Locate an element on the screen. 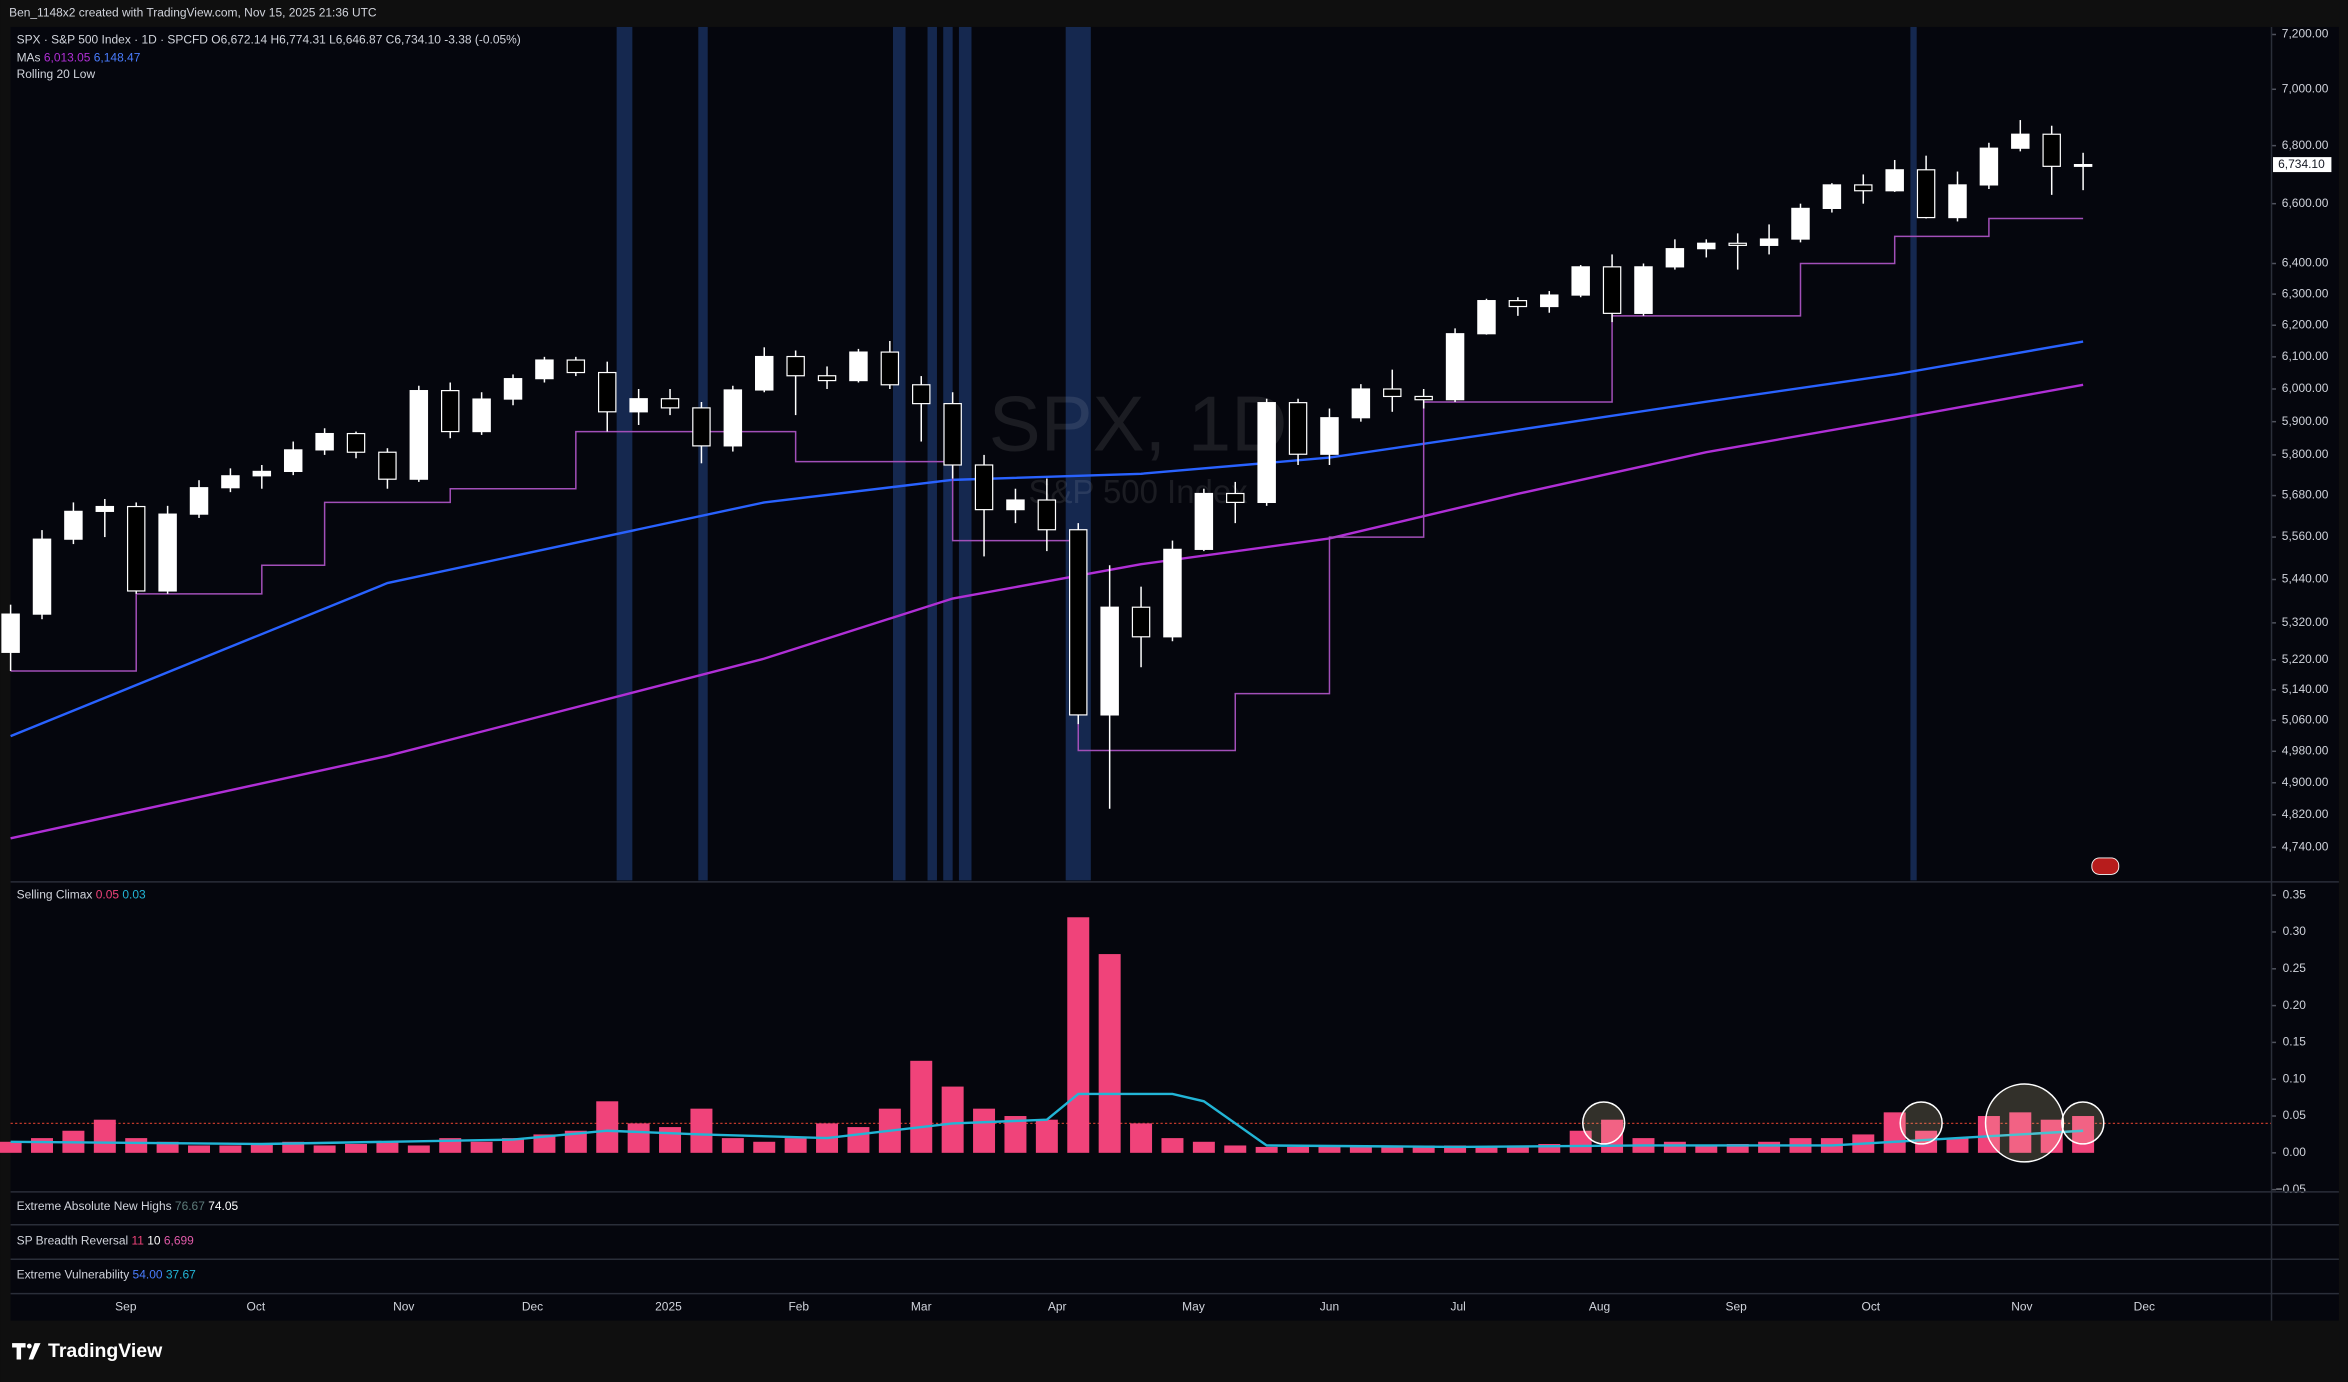 This screenshot has height=1382, width=2348. logo-dot is located at coordinates (29, 1346).